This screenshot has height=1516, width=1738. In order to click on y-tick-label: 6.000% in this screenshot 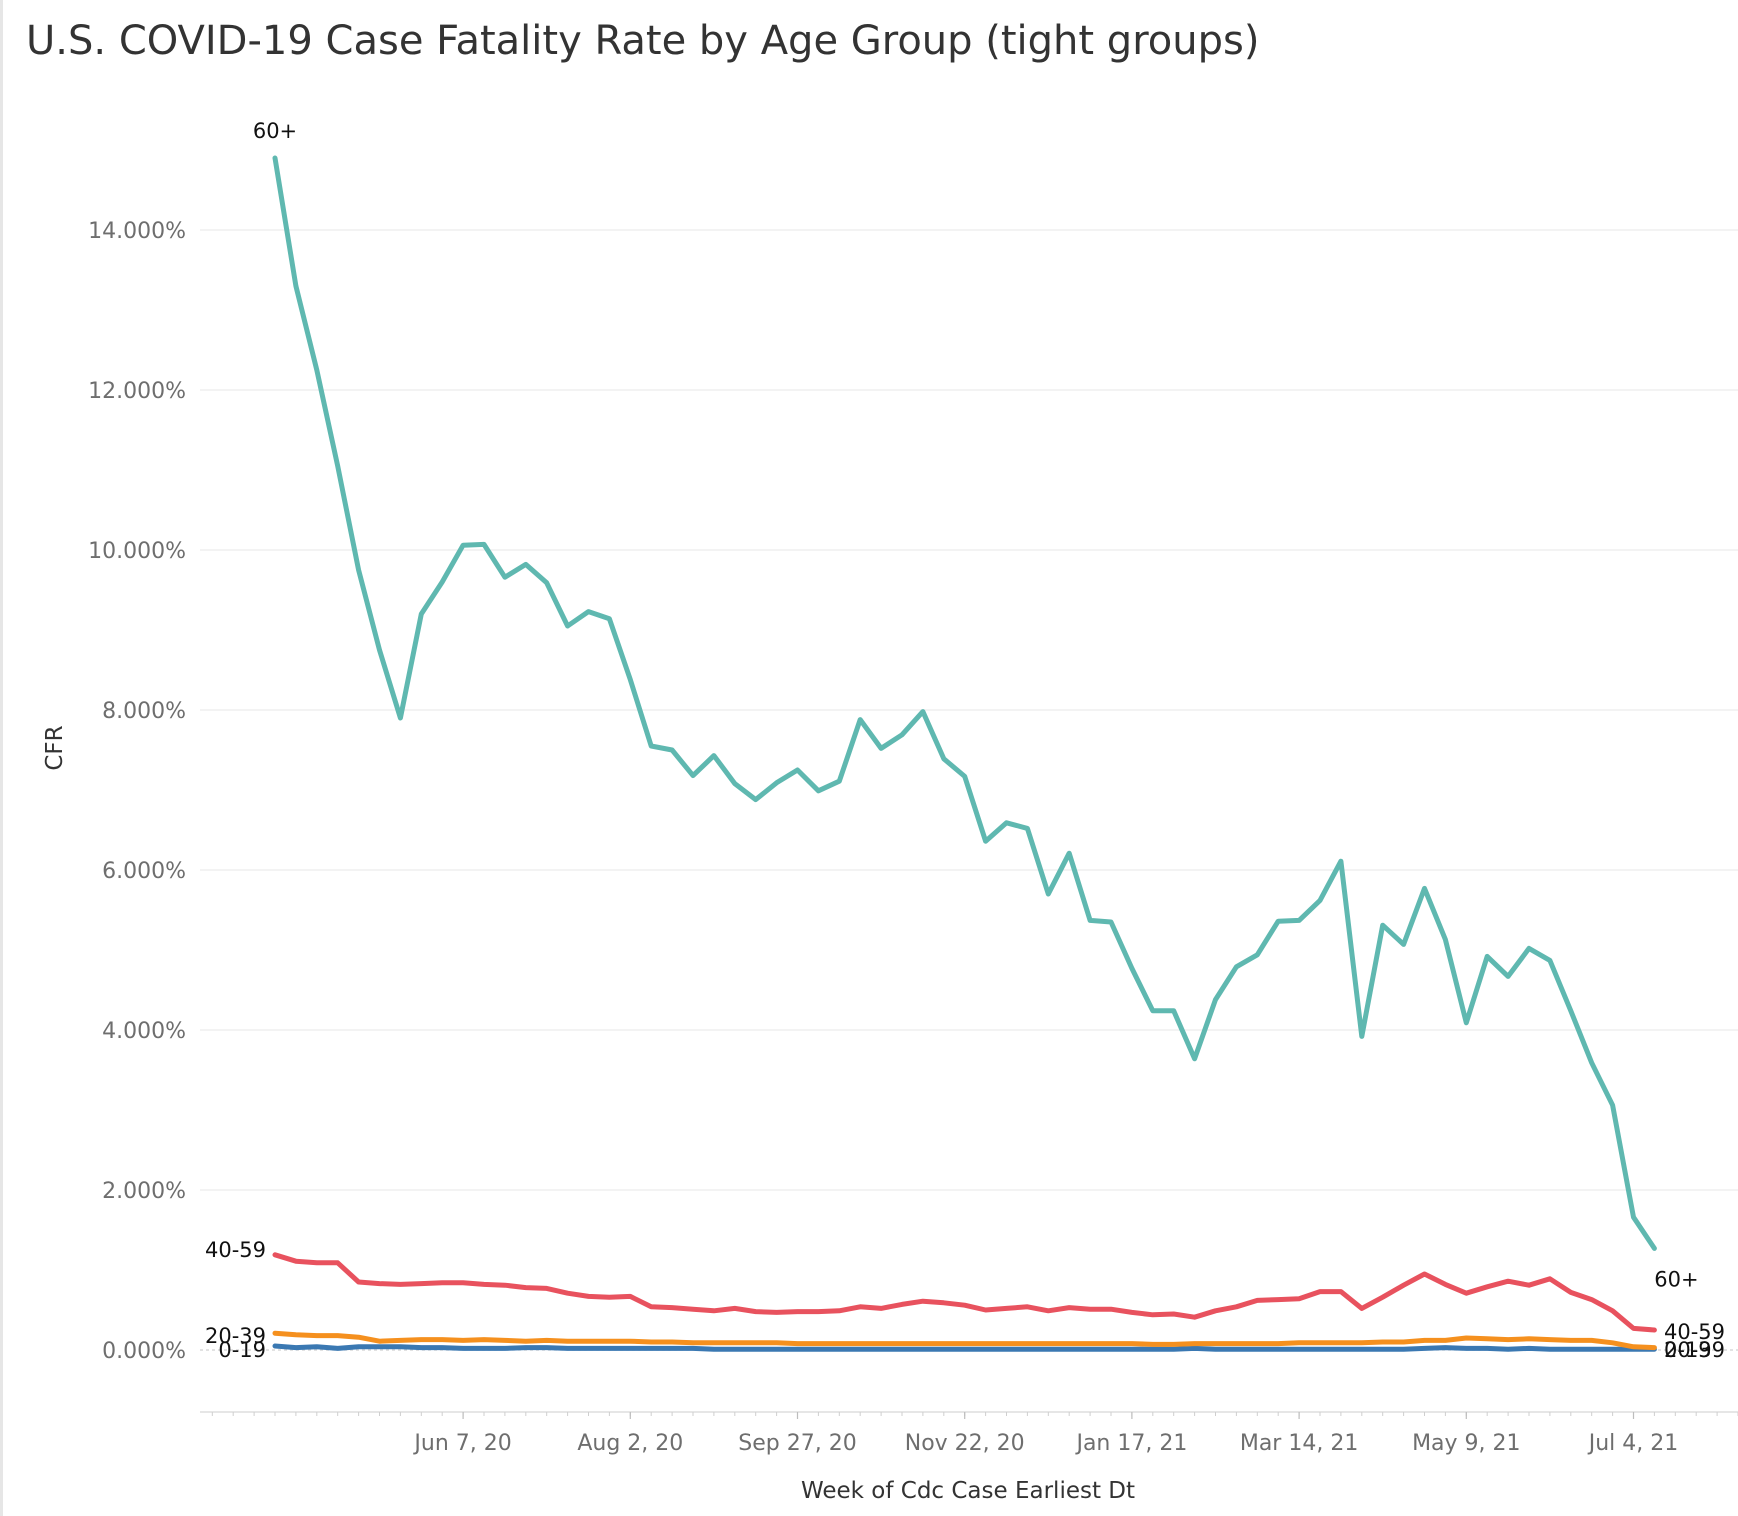, I will do `click(144, 871)`.